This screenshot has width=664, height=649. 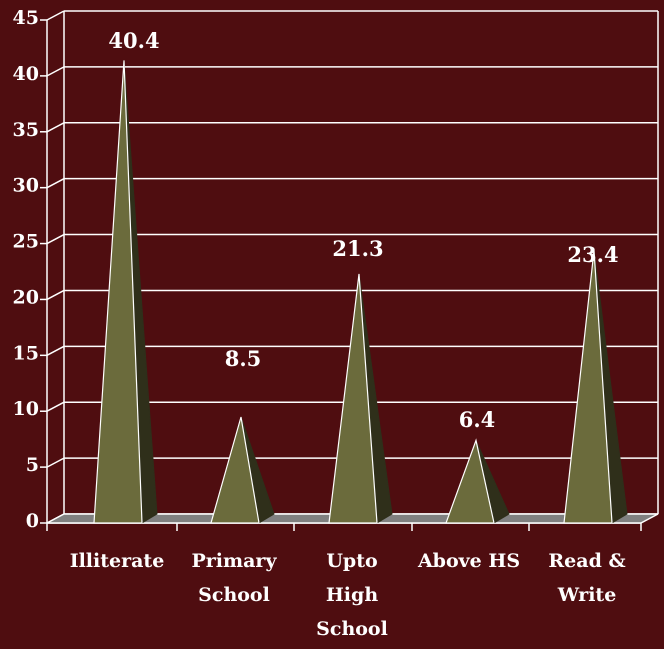 I want to click on category-label-line: Write, so click(x=587, y=595).